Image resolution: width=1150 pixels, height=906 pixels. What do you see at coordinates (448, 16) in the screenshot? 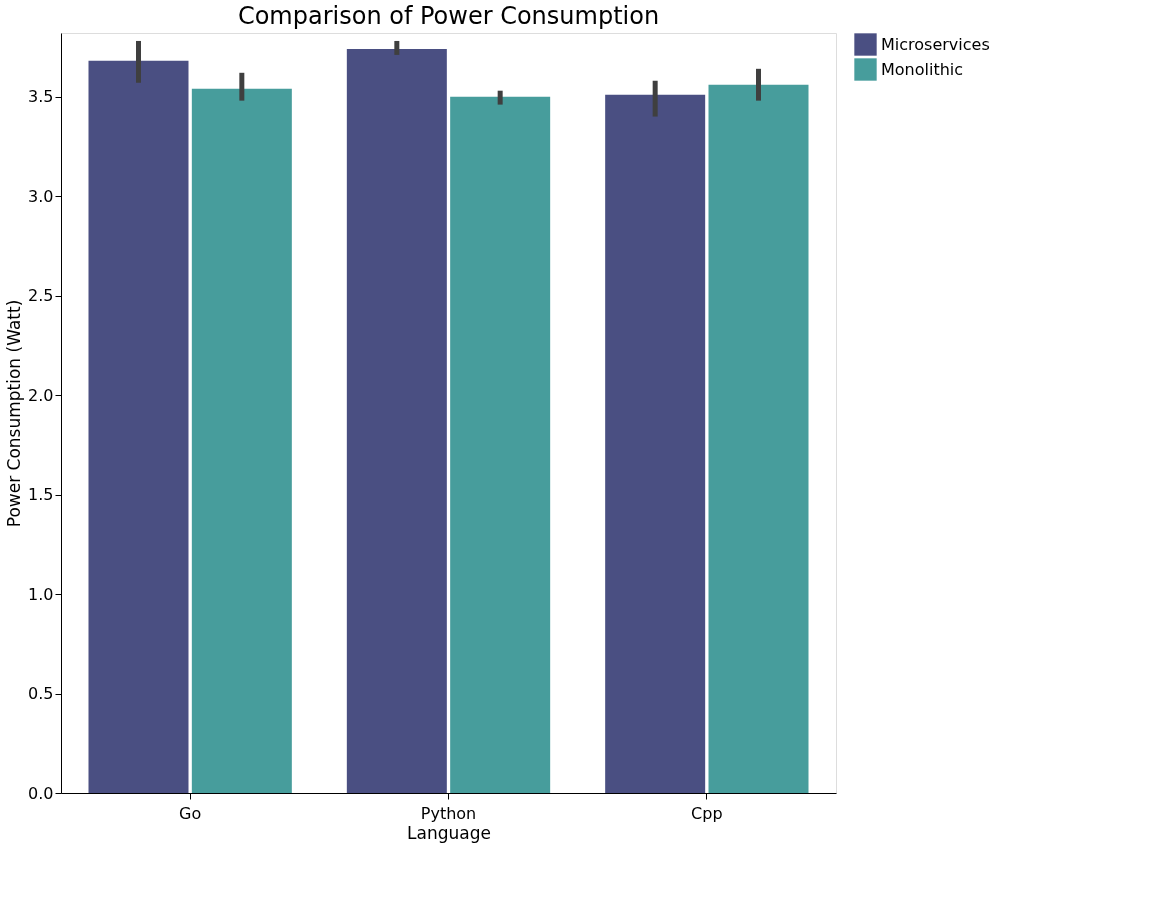
I see `chart-title: Comparison of Power Consumption` at bounding box center [448, 16].